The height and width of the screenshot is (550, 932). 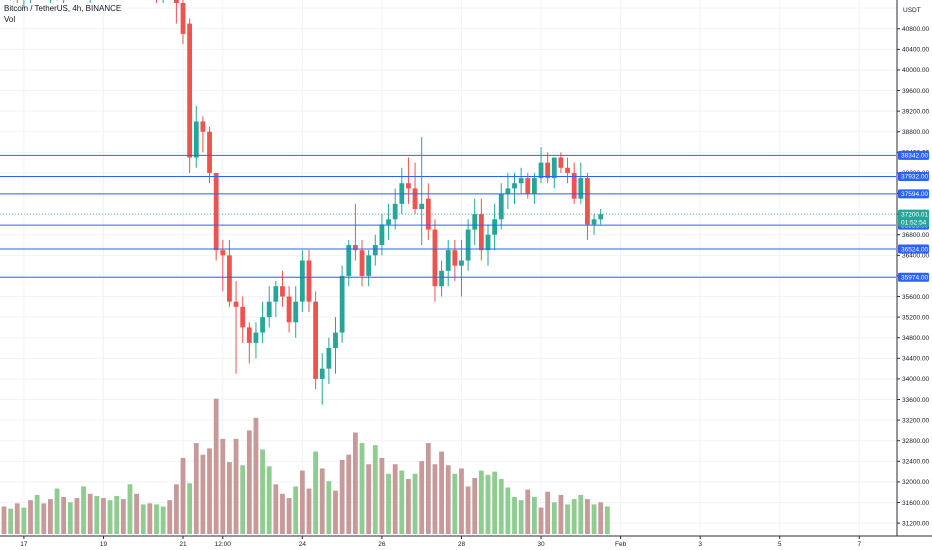 I want to click on level-tag-label: 35974.00, so click(x=914, y=278).